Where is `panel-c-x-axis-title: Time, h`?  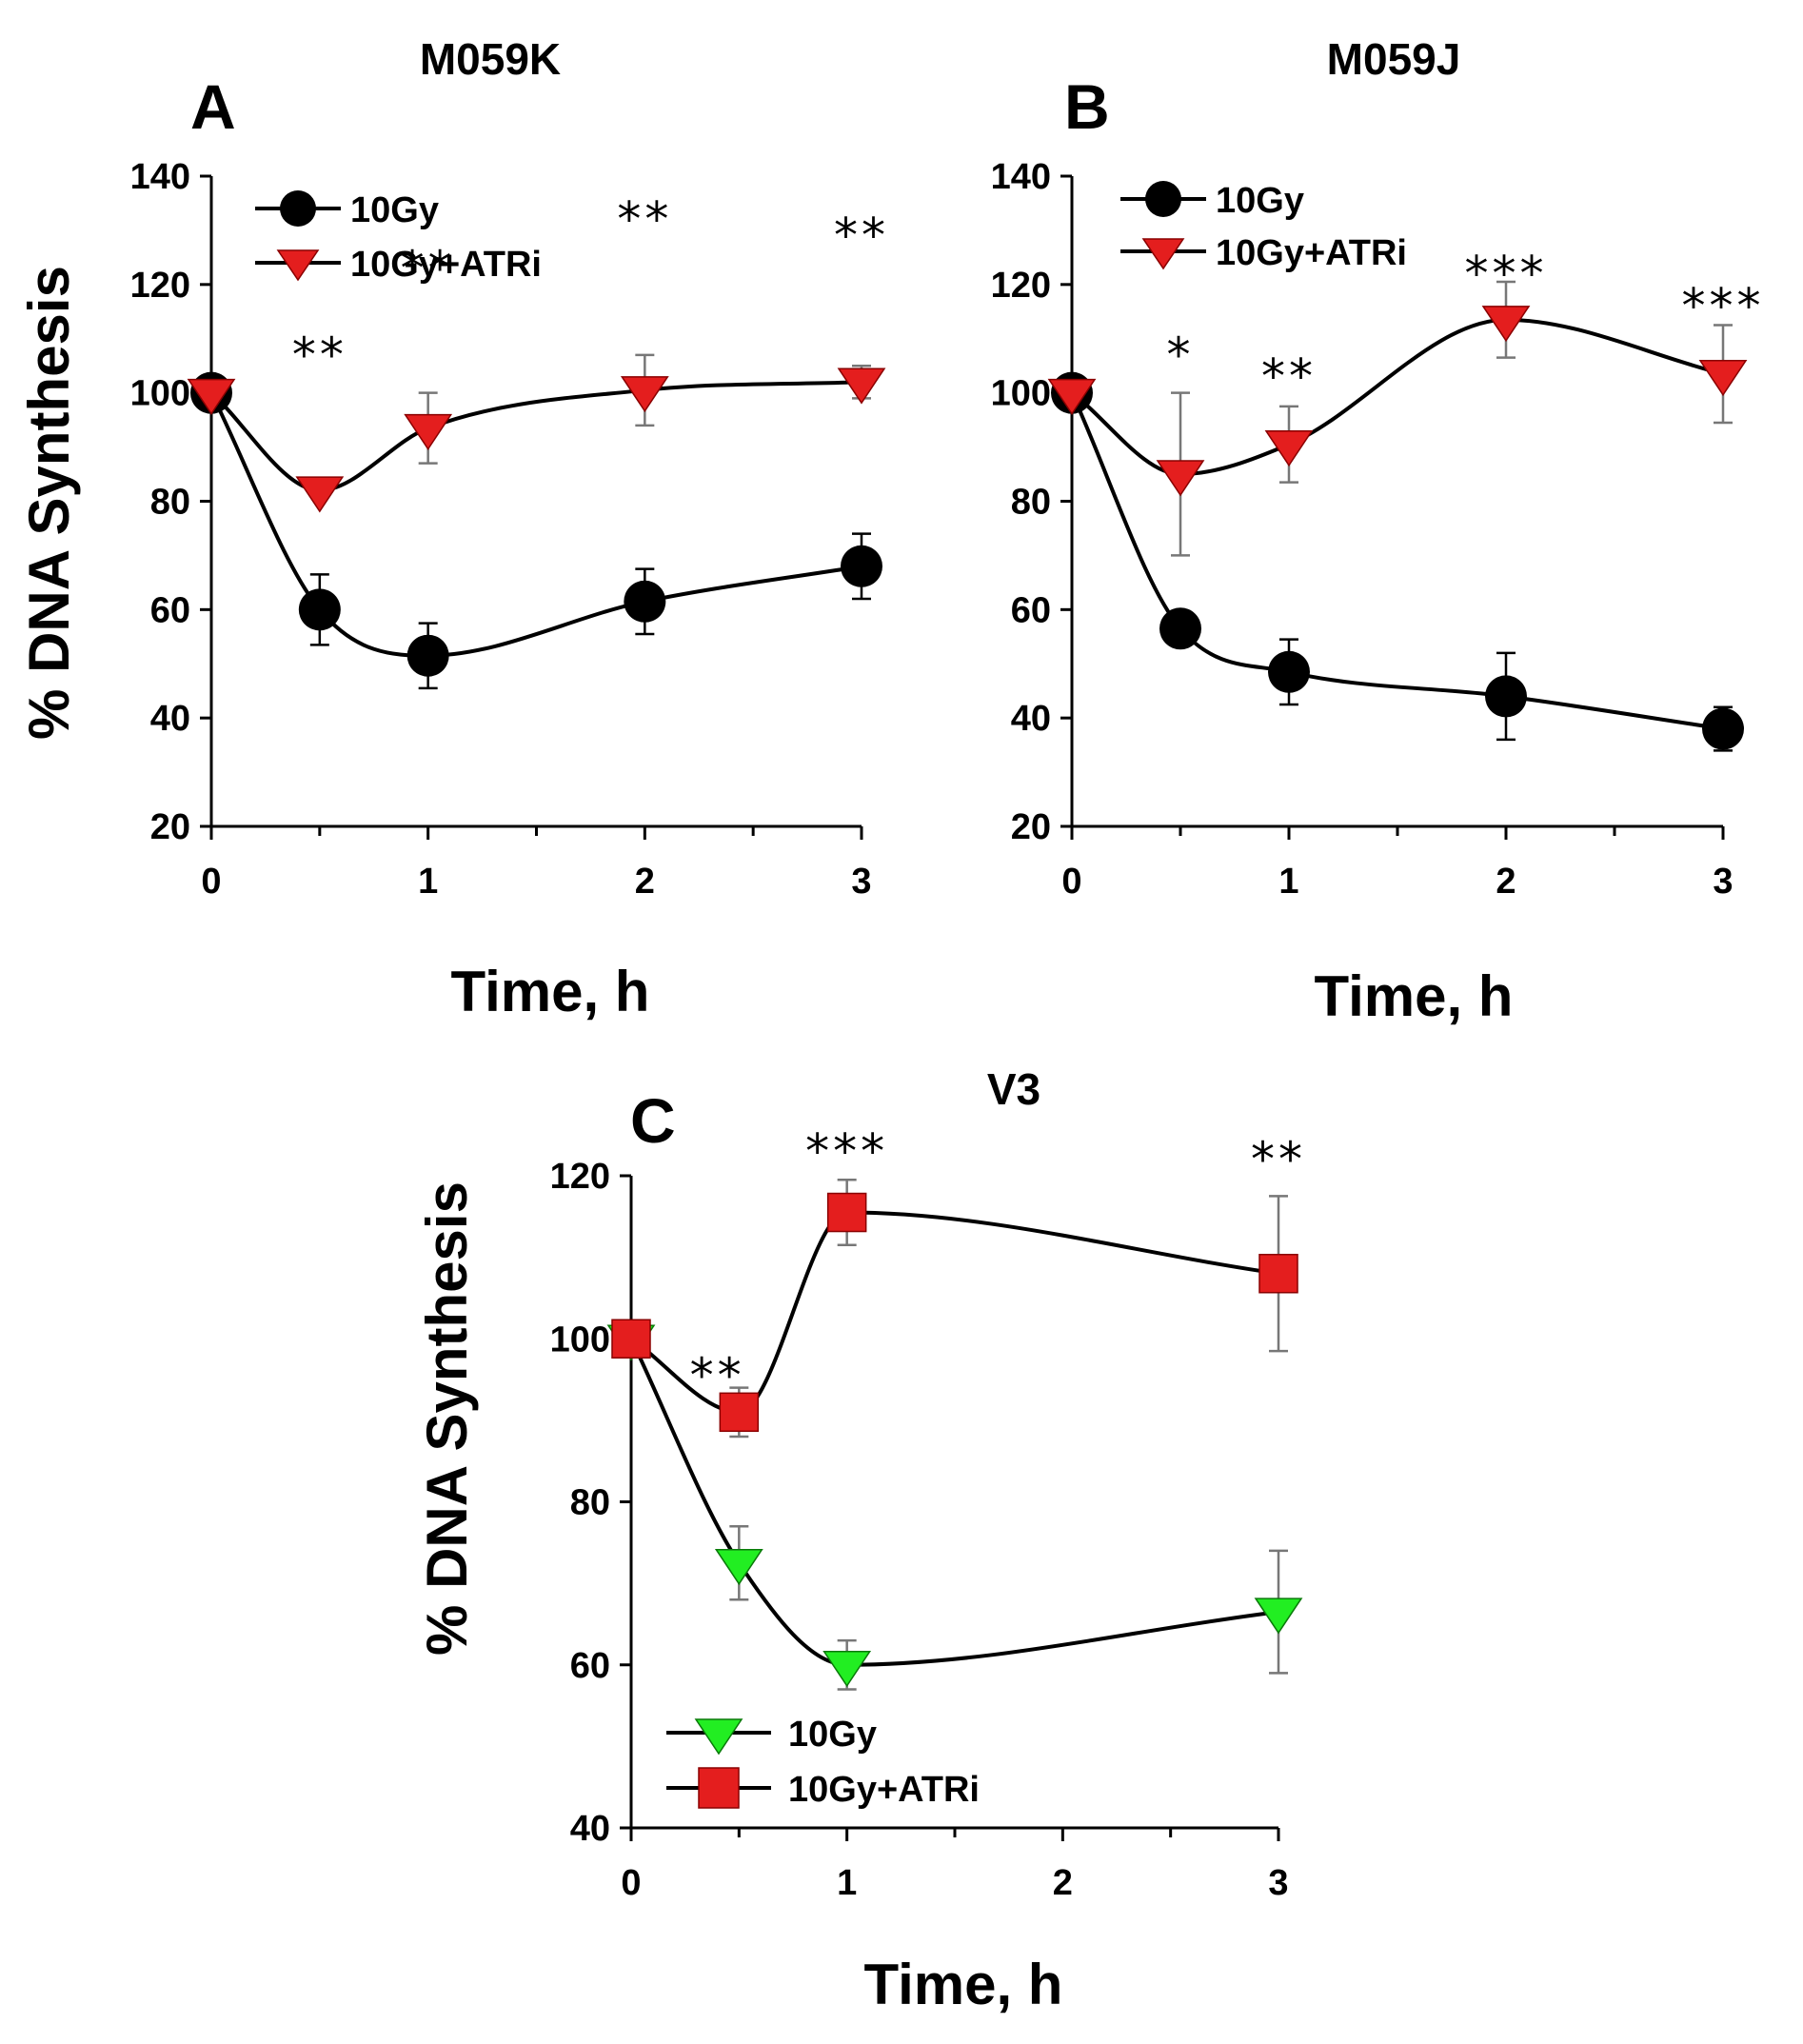 panel-c-x-axis-title: Time, h is located at coordinates (963, 1984).